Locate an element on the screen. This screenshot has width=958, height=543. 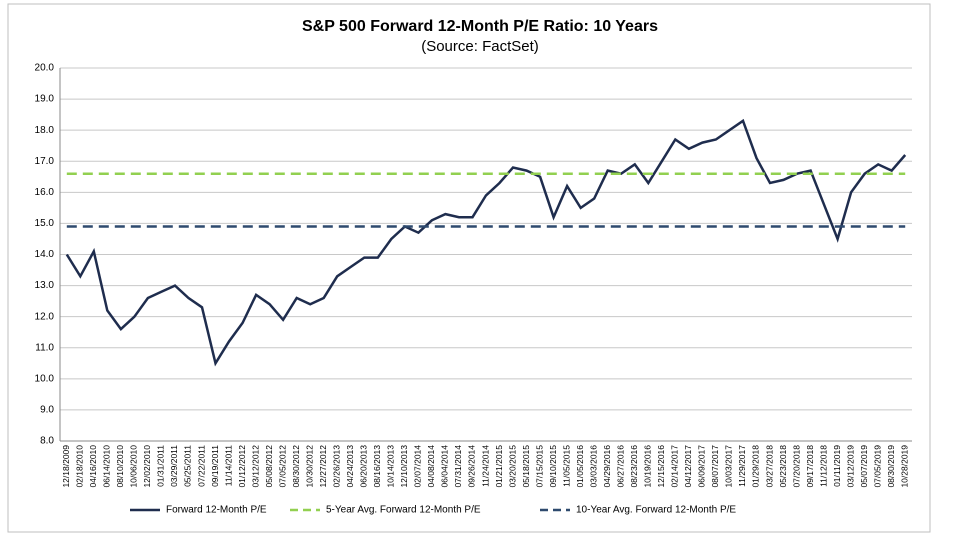
x-tick-label: 03/20/2015 is located at coordinates (512, 466).